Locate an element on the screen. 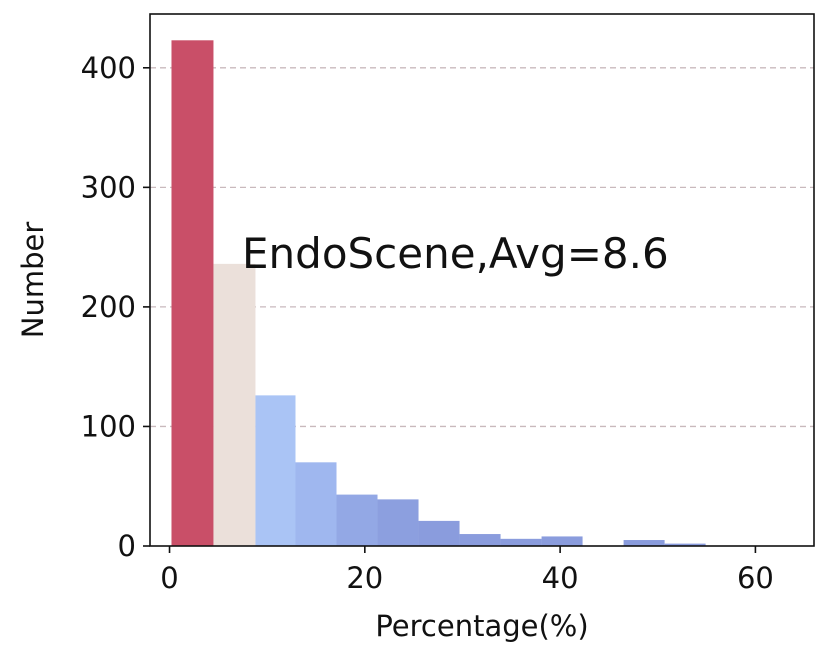 The image size is (832, 660). y-axis-label: Number is located at coordinates (33, 280).